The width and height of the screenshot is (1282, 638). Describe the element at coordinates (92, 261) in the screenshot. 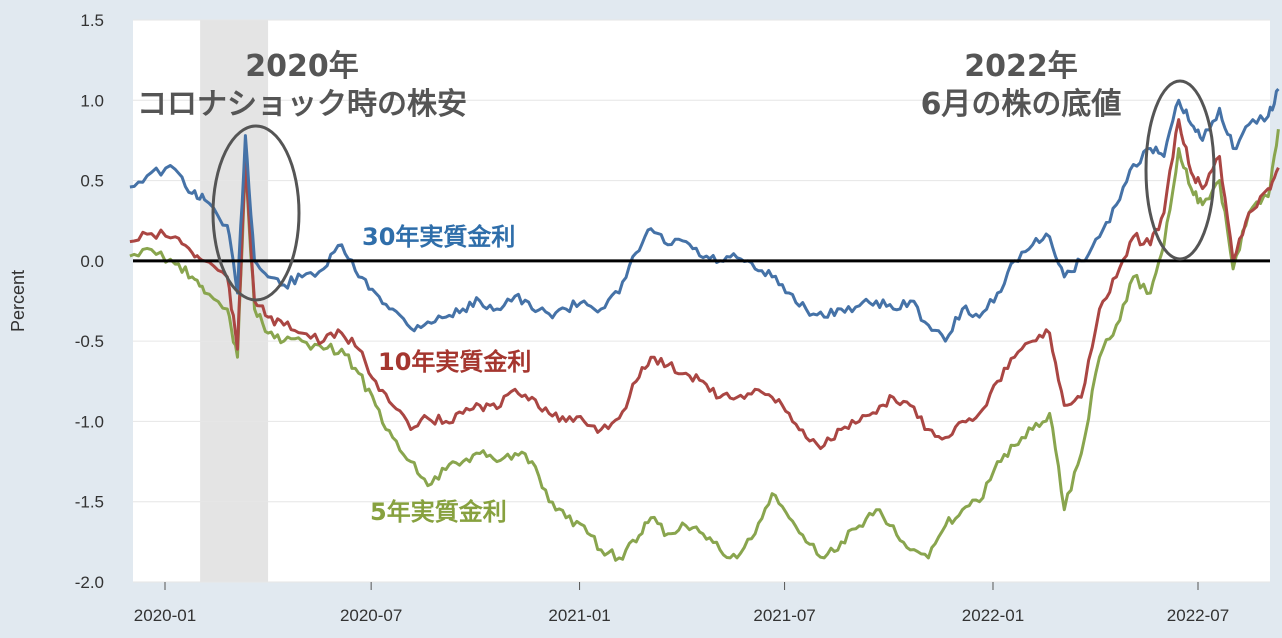

I see `y-tick-label: 0.0` at that location.